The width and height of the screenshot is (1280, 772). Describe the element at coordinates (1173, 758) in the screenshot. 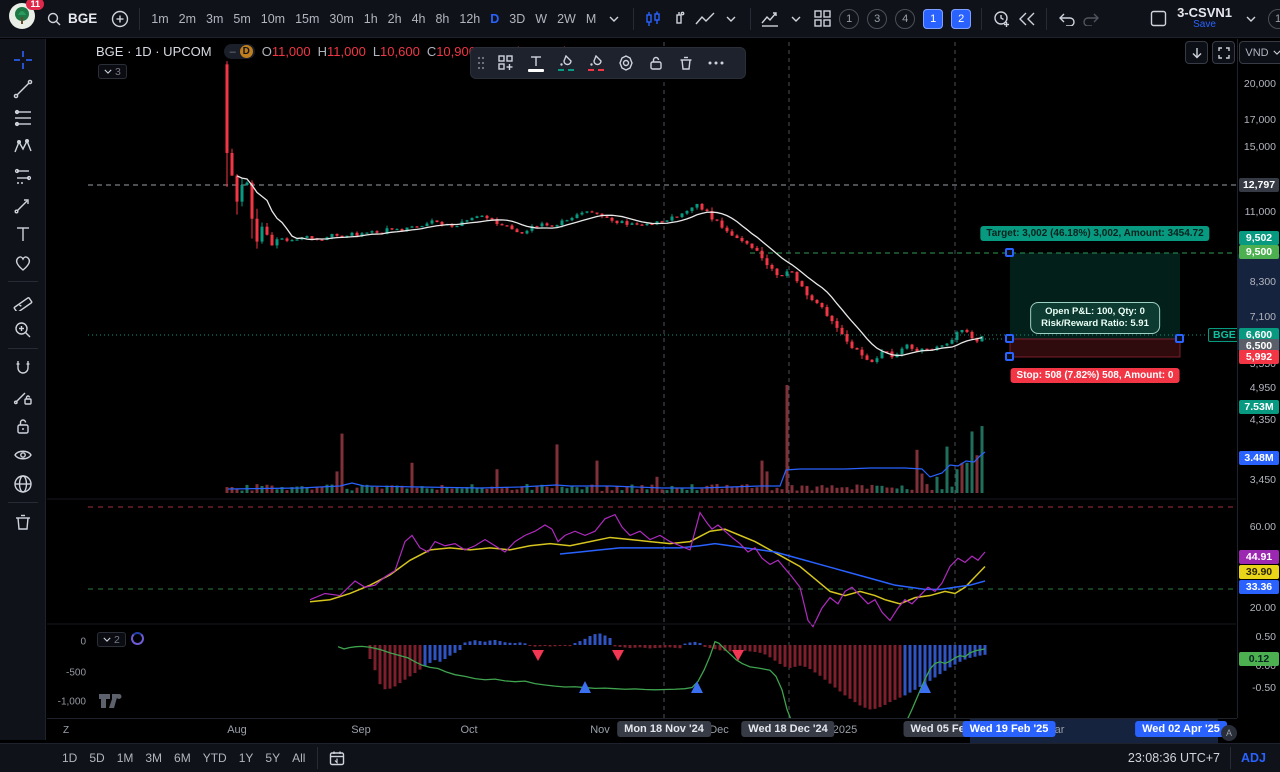

I see `clock: 23:08:36 UTC+7` at that location.